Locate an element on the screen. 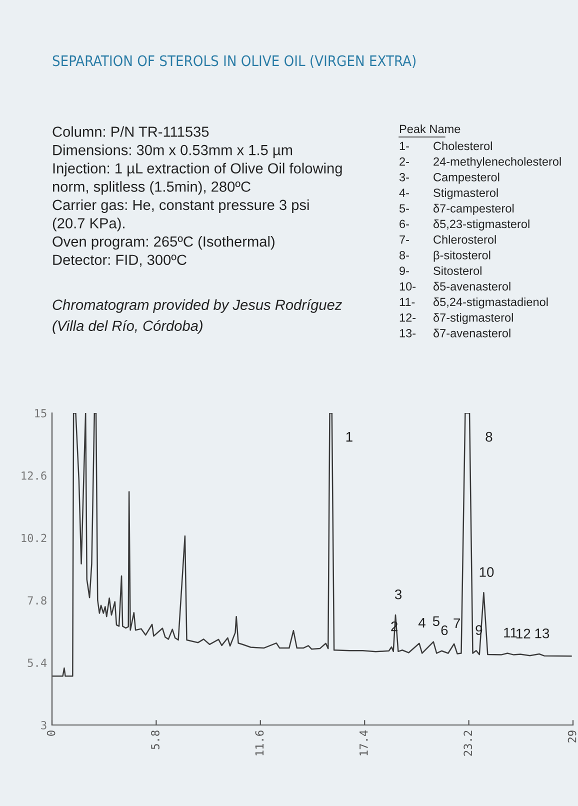  text: Oven program: 265ºC (Isothermal) is located at coordinates (163, 243).